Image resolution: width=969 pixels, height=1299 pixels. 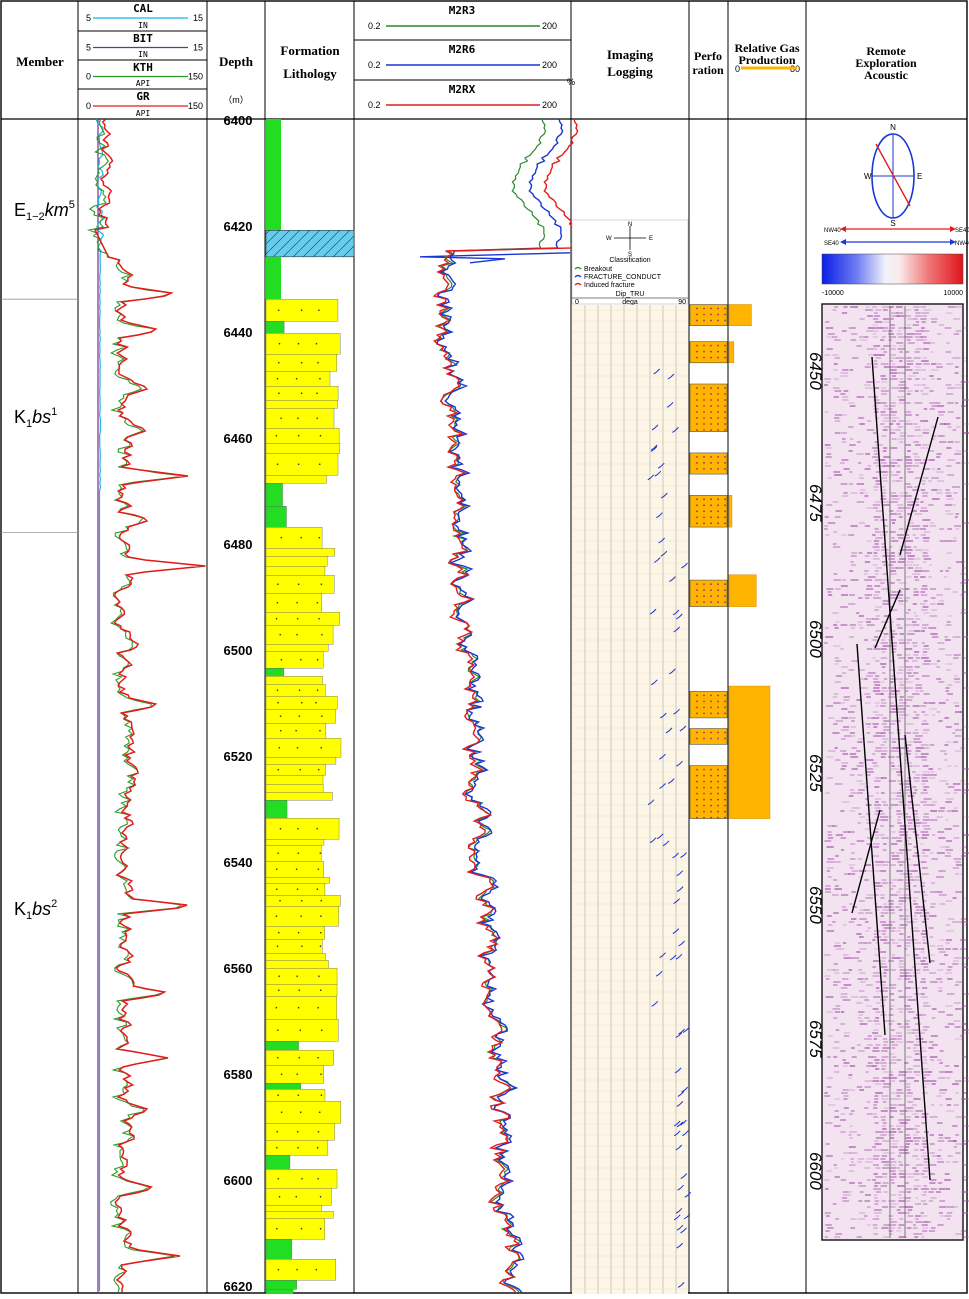 I want to click on lith-mudstone, so click(x=283, y=1086).